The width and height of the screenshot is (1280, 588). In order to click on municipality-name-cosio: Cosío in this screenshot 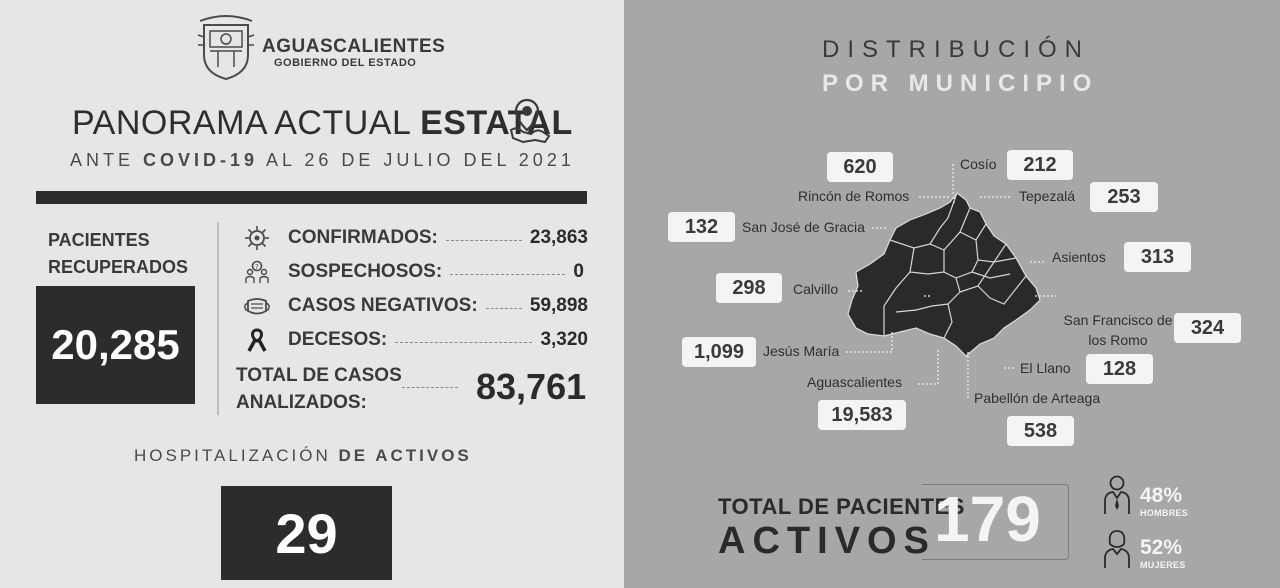, I will do `click(978, 164)`.